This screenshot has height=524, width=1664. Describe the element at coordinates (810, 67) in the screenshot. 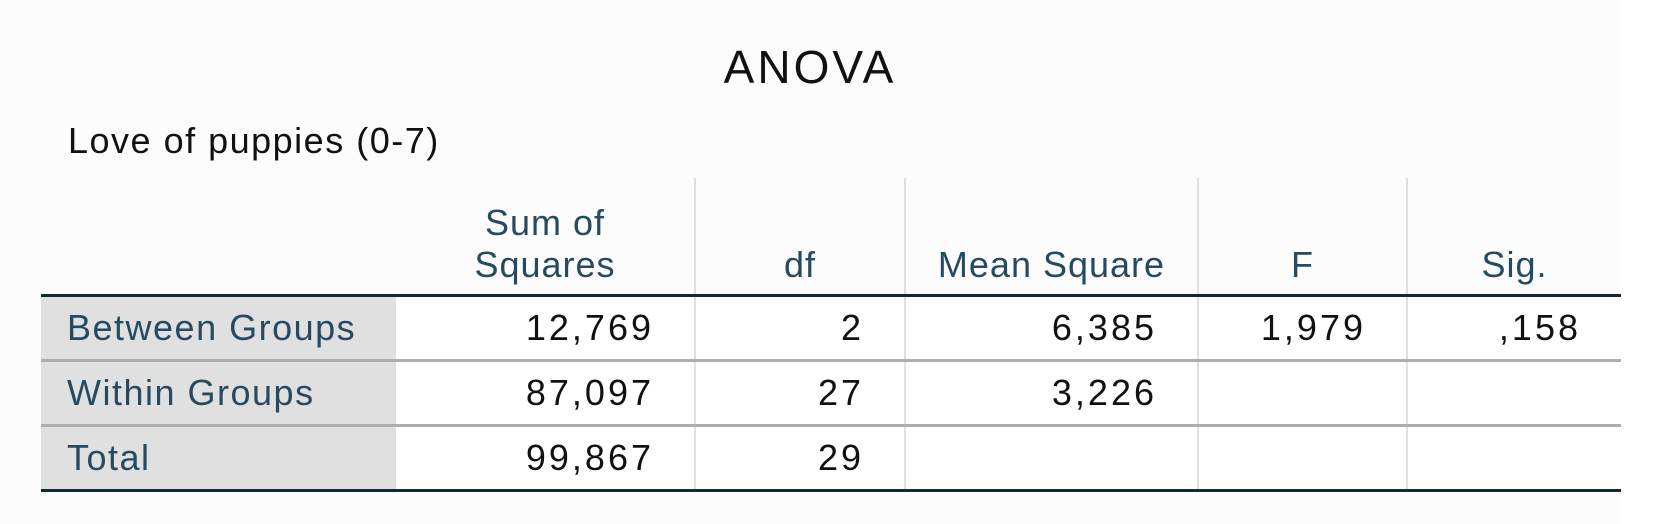

I see `table-title: ANOVA` at that location.